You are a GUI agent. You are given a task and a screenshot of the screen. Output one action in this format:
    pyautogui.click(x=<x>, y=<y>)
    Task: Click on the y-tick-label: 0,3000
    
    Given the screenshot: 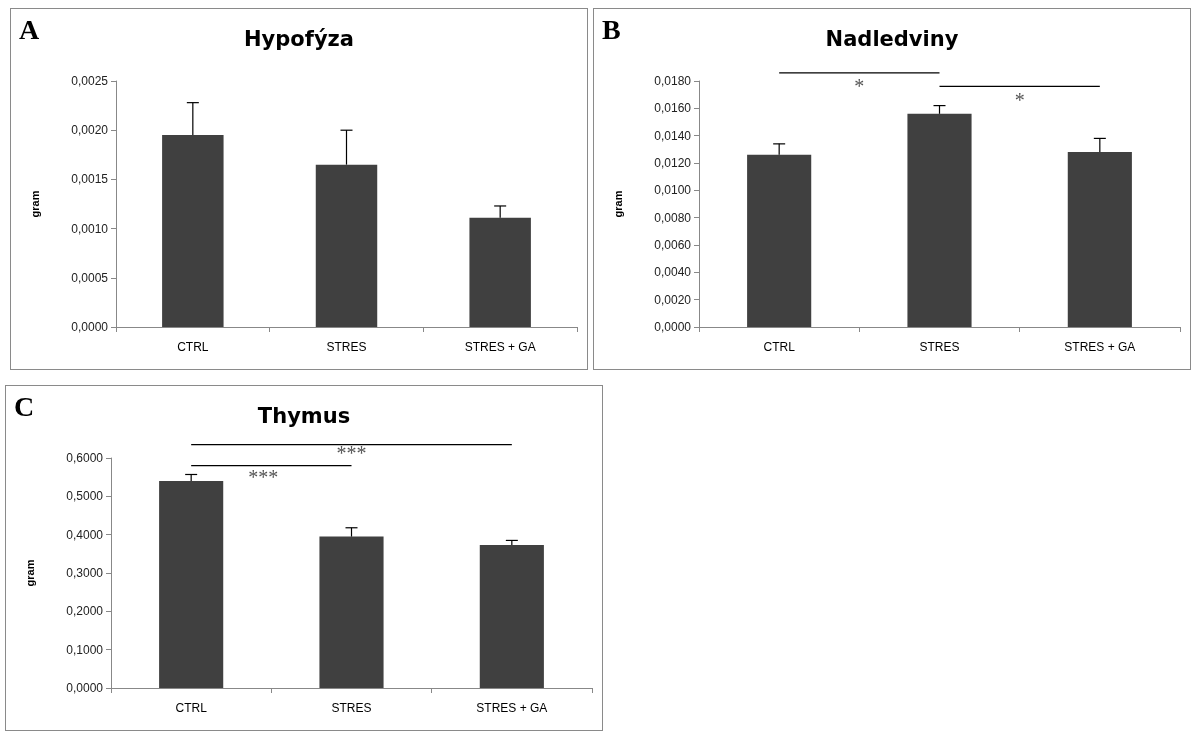 What is the action you would take?
    pyautogui.click(x=85, y=573)
    